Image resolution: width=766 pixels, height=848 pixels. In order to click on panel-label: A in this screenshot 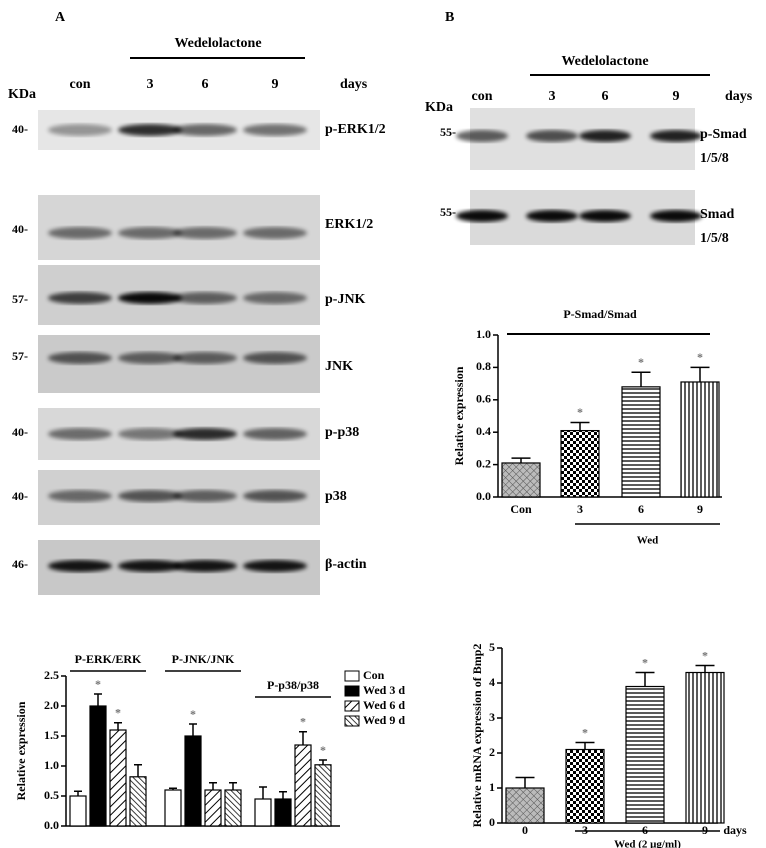, I will do `click(60, 17)`.